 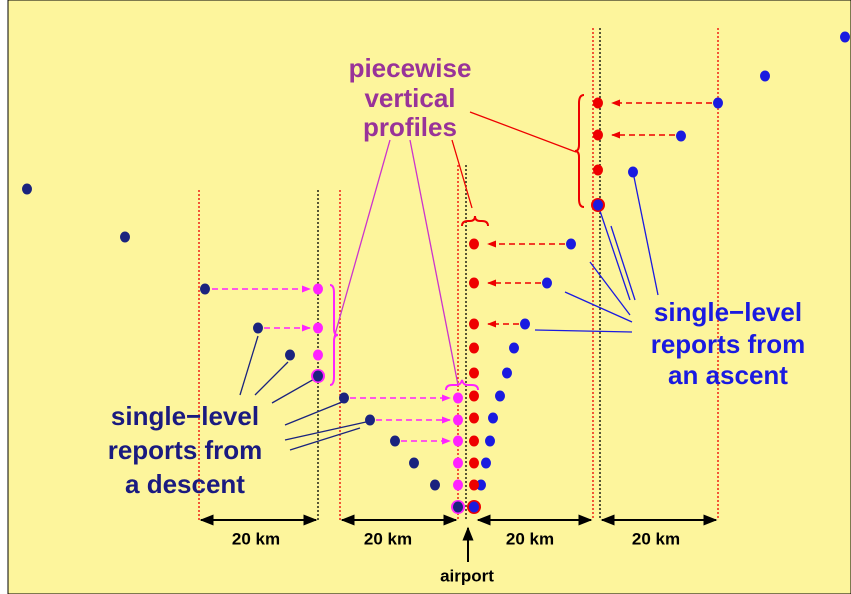 I want to click on ascent-line: single−level, so click(x=728, y=312).